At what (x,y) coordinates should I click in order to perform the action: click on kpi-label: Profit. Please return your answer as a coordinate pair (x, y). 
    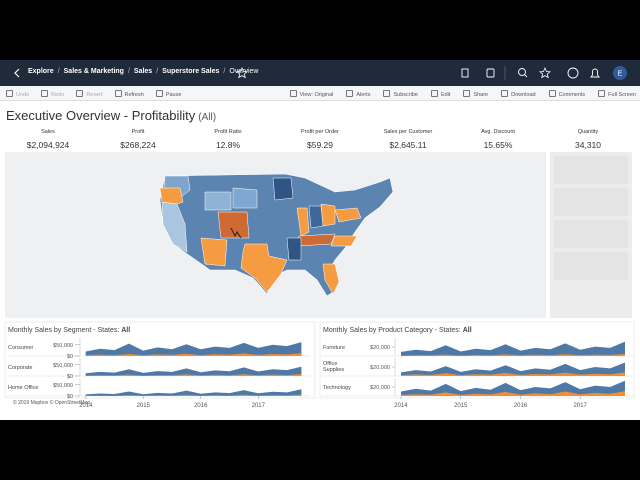
    Looking at the image, I should click on (138, 132).